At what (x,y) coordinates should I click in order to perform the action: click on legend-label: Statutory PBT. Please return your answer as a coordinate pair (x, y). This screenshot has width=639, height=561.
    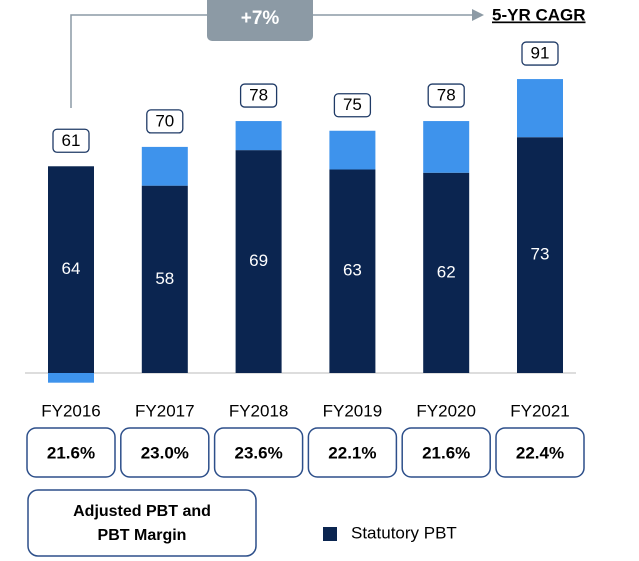
    Looking at the image, I should click on (404, 532).